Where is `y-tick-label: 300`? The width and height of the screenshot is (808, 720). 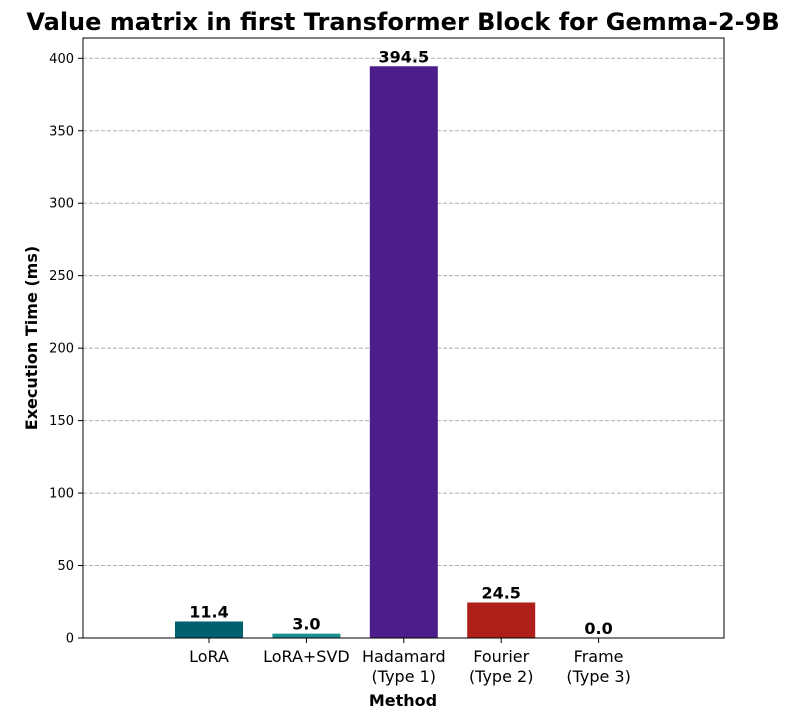 y-tick-label: 300 is located at coordinates (61, 204).